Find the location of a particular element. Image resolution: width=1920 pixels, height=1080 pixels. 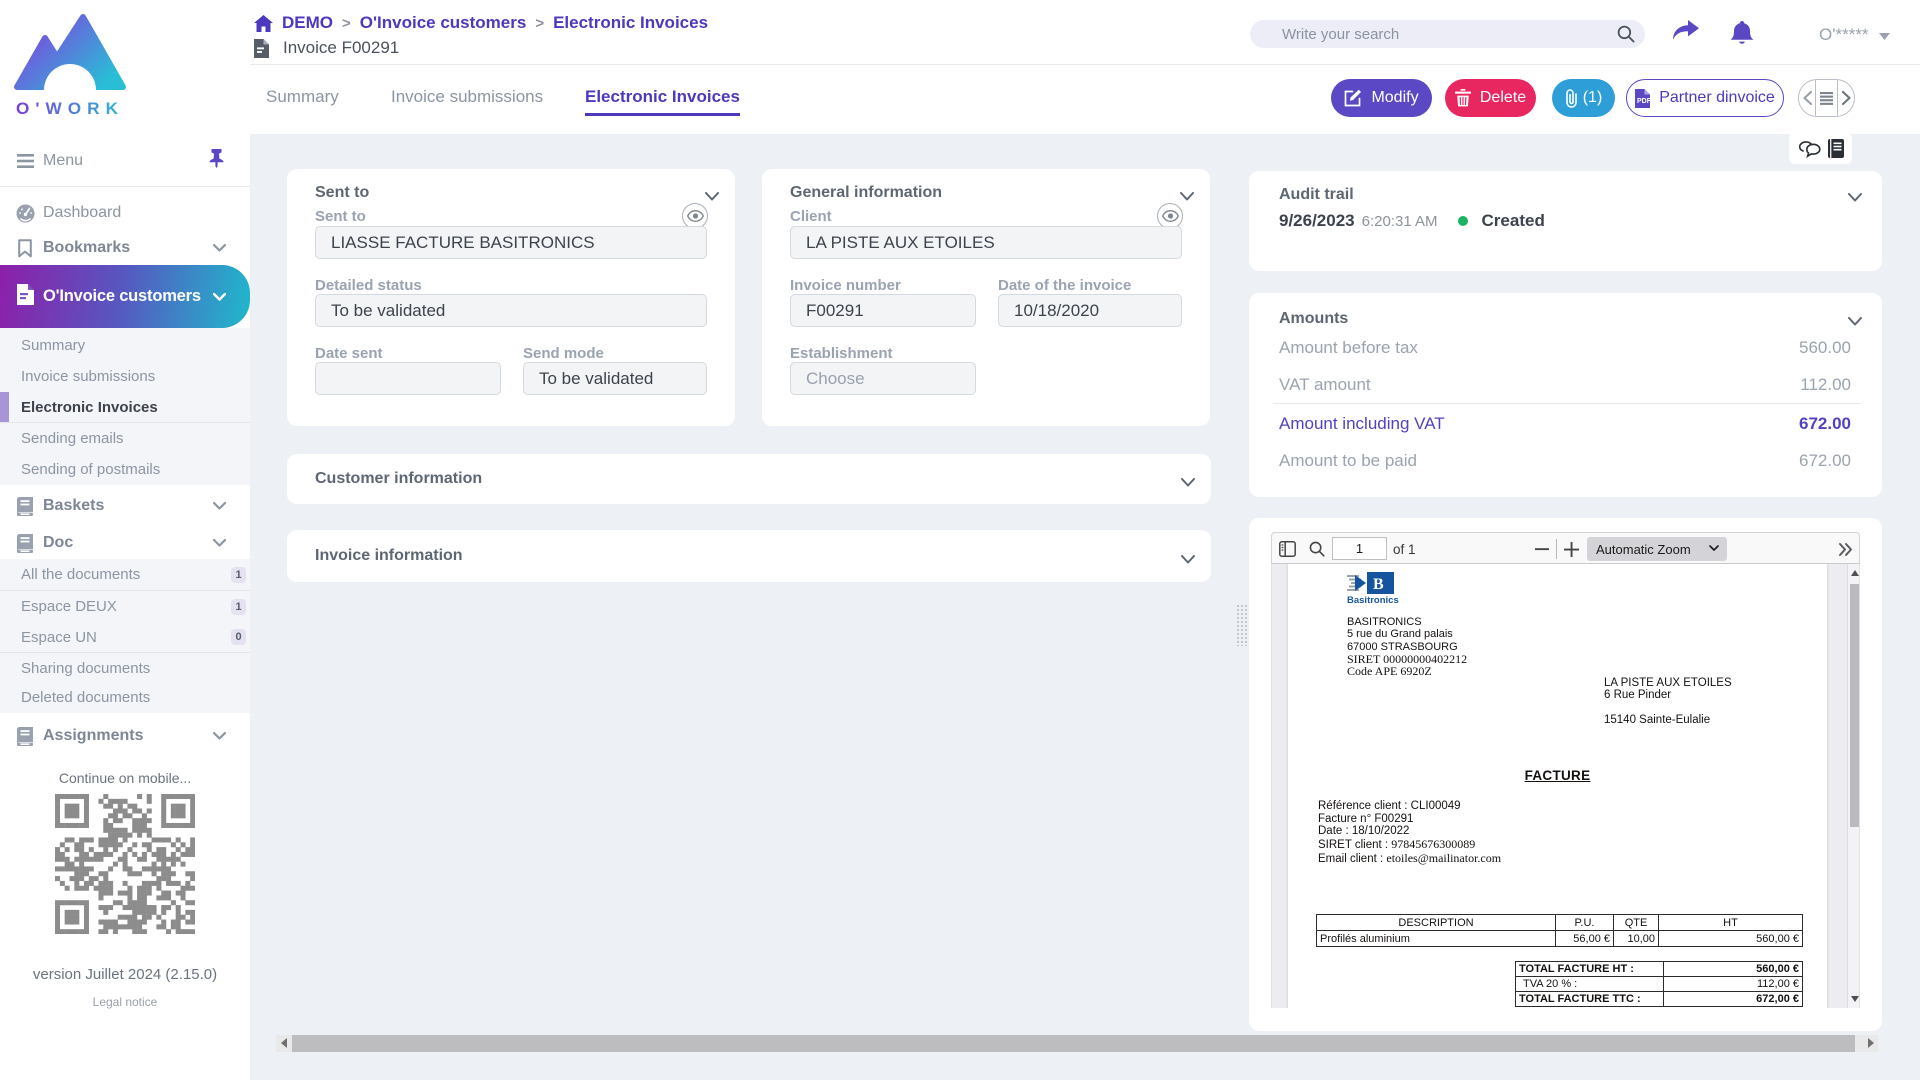

establishment-select: Choose is located at coordinates (883, 378).